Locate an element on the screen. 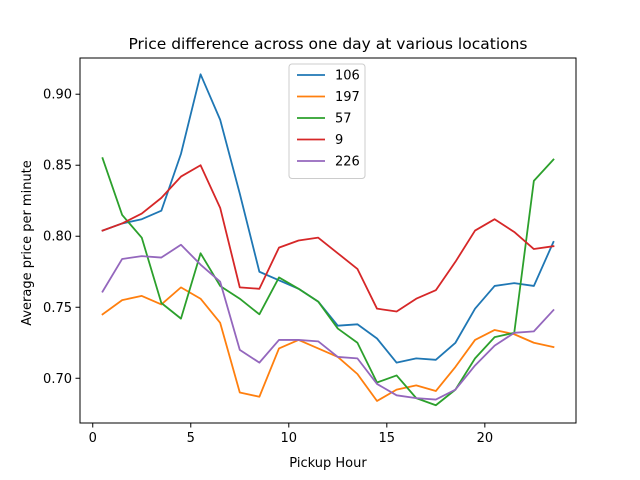  x-tick-label: 10 is located at coordinates (289, 438).